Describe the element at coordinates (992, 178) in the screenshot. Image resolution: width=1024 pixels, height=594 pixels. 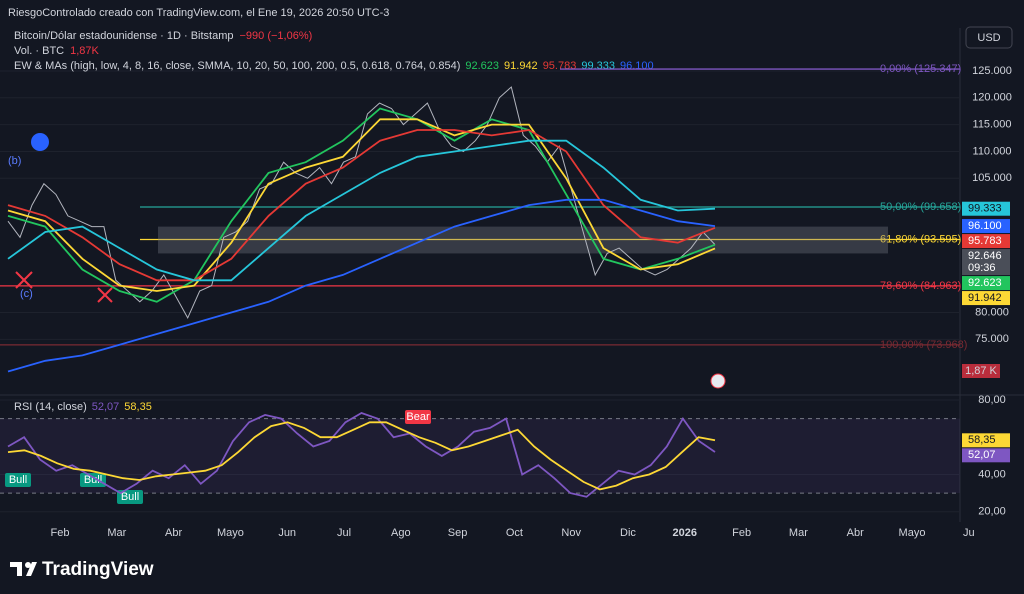
I see `y-tick-label: 105.000` at that location.